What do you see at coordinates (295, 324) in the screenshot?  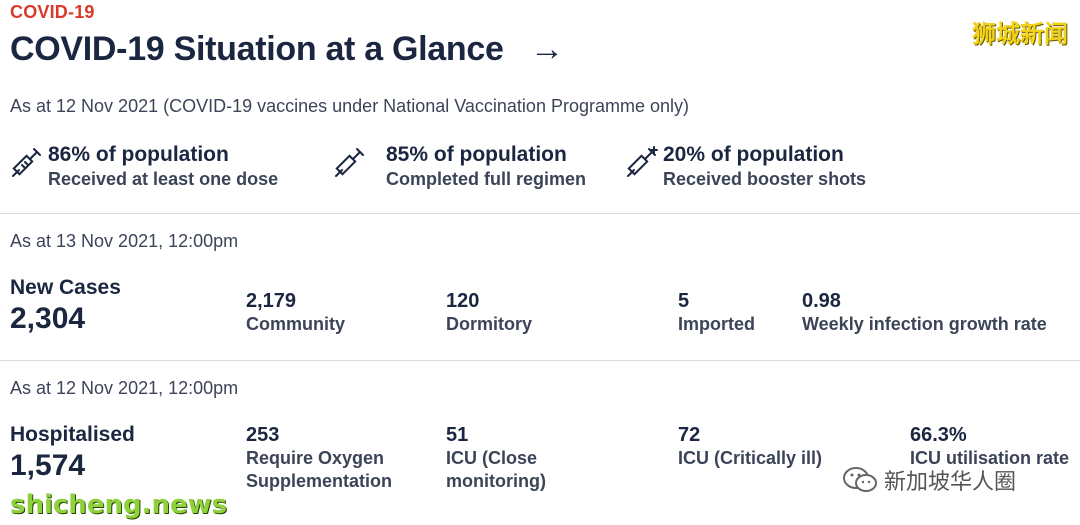 I see `metric-label: Community` at bounding box center [295, 324].